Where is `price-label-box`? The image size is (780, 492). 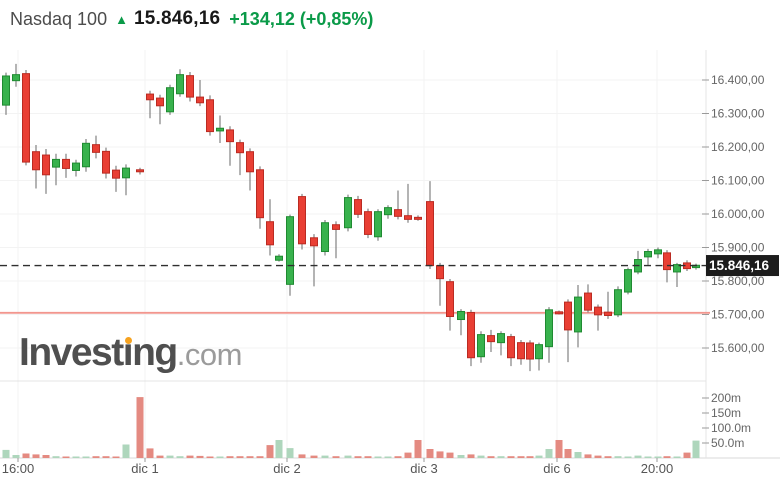
price-label-box is located at coordinates (742, 266).